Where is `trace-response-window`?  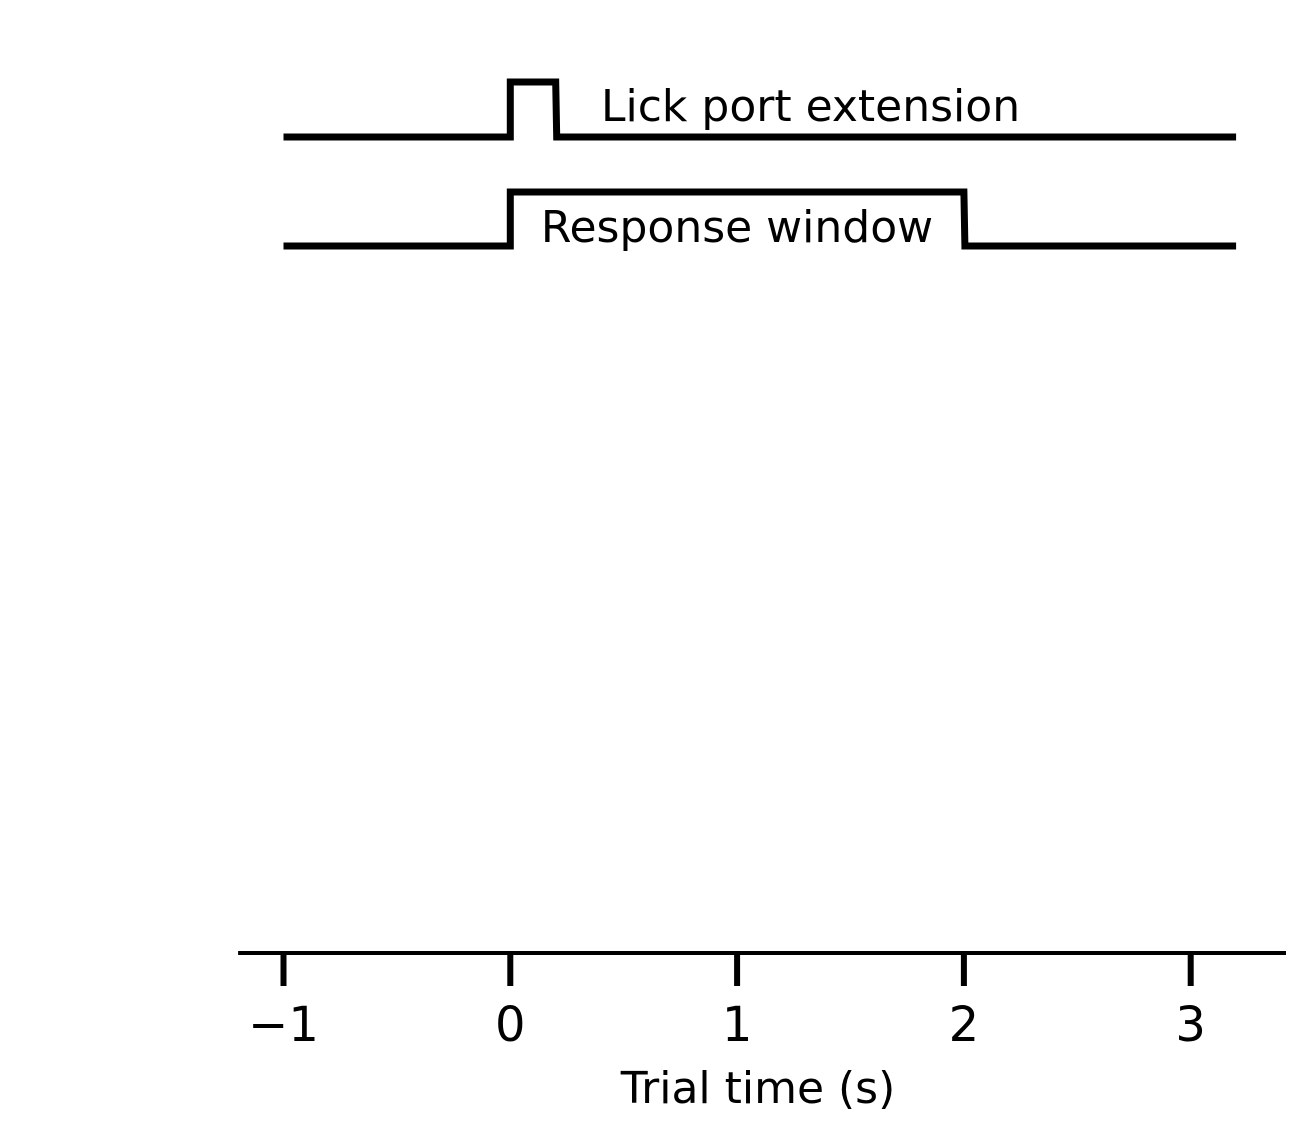
trace-response-window is located at coordinates (760, 219).